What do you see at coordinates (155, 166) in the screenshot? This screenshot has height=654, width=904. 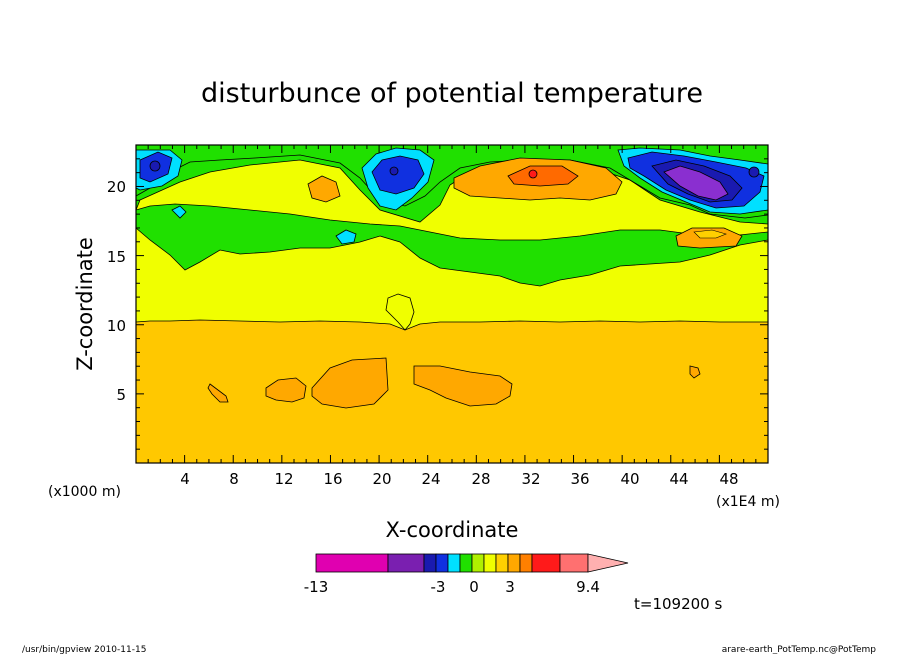 I see `region-navy-left` at bounding box center [155, 166].